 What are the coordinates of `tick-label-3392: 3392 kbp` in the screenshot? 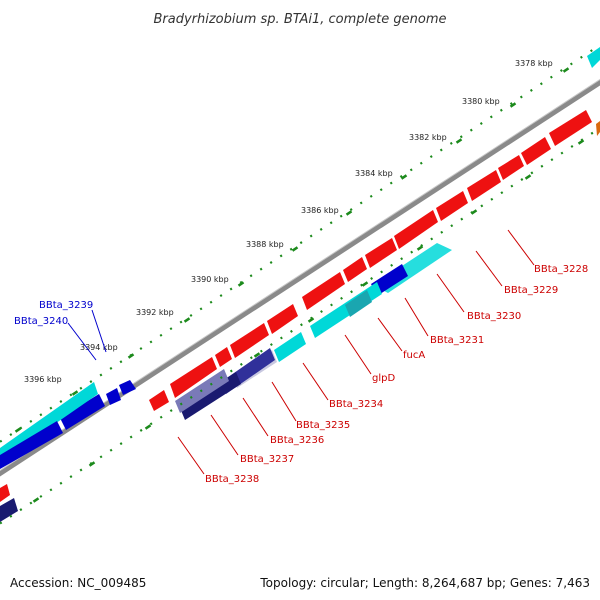 It's located at (155, 312).